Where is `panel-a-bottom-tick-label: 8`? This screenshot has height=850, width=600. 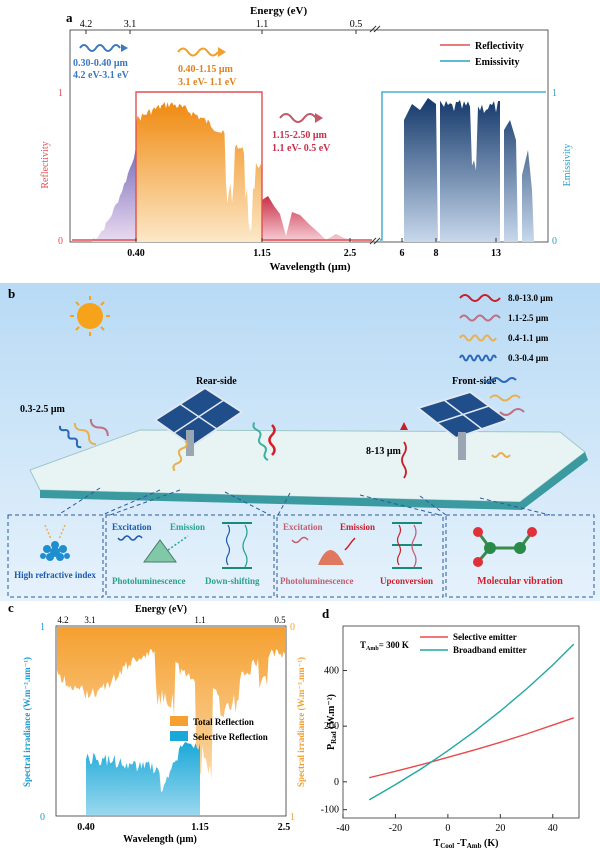
panel-a-bottom-tick-label: 8 is located at coordinates (436, 253).